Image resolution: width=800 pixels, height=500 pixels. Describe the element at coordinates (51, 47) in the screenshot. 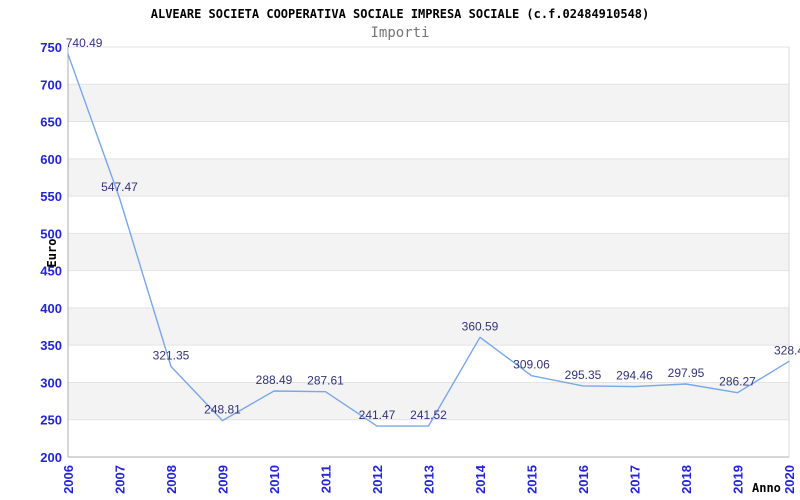

I see `y-tick-label: 750` at that location.